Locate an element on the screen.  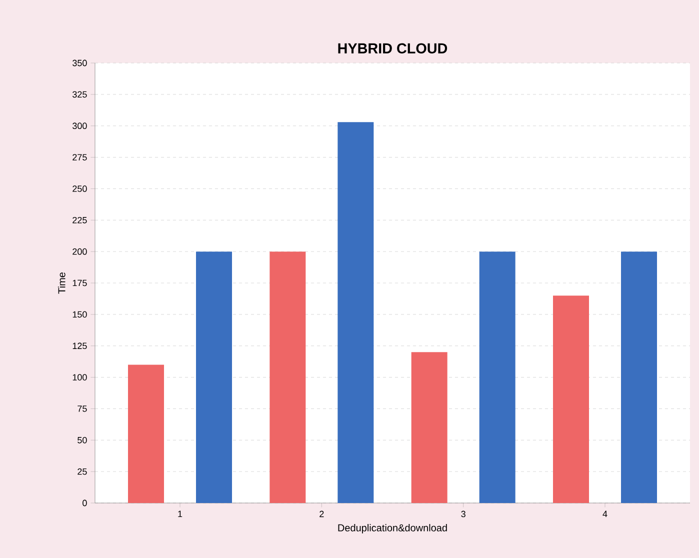
y-tick-label: 300 is located at coordinates (79, 126).